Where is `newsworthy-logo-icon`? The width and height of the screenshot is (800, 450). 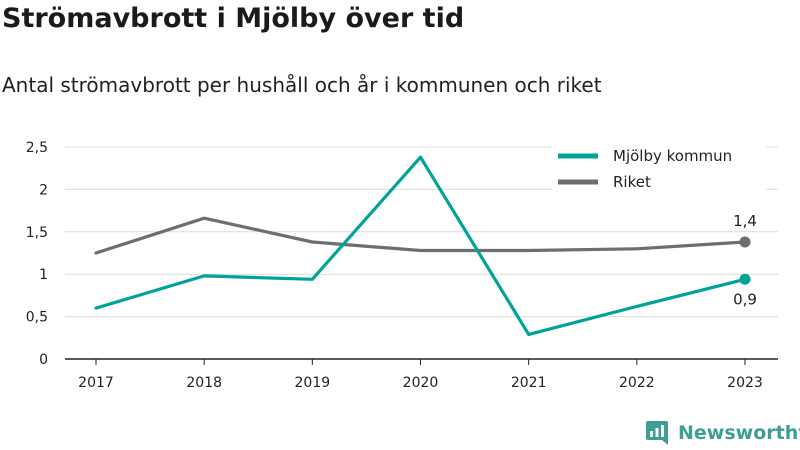
newsworthy-logo-icon is located at coordinates (657, 433).